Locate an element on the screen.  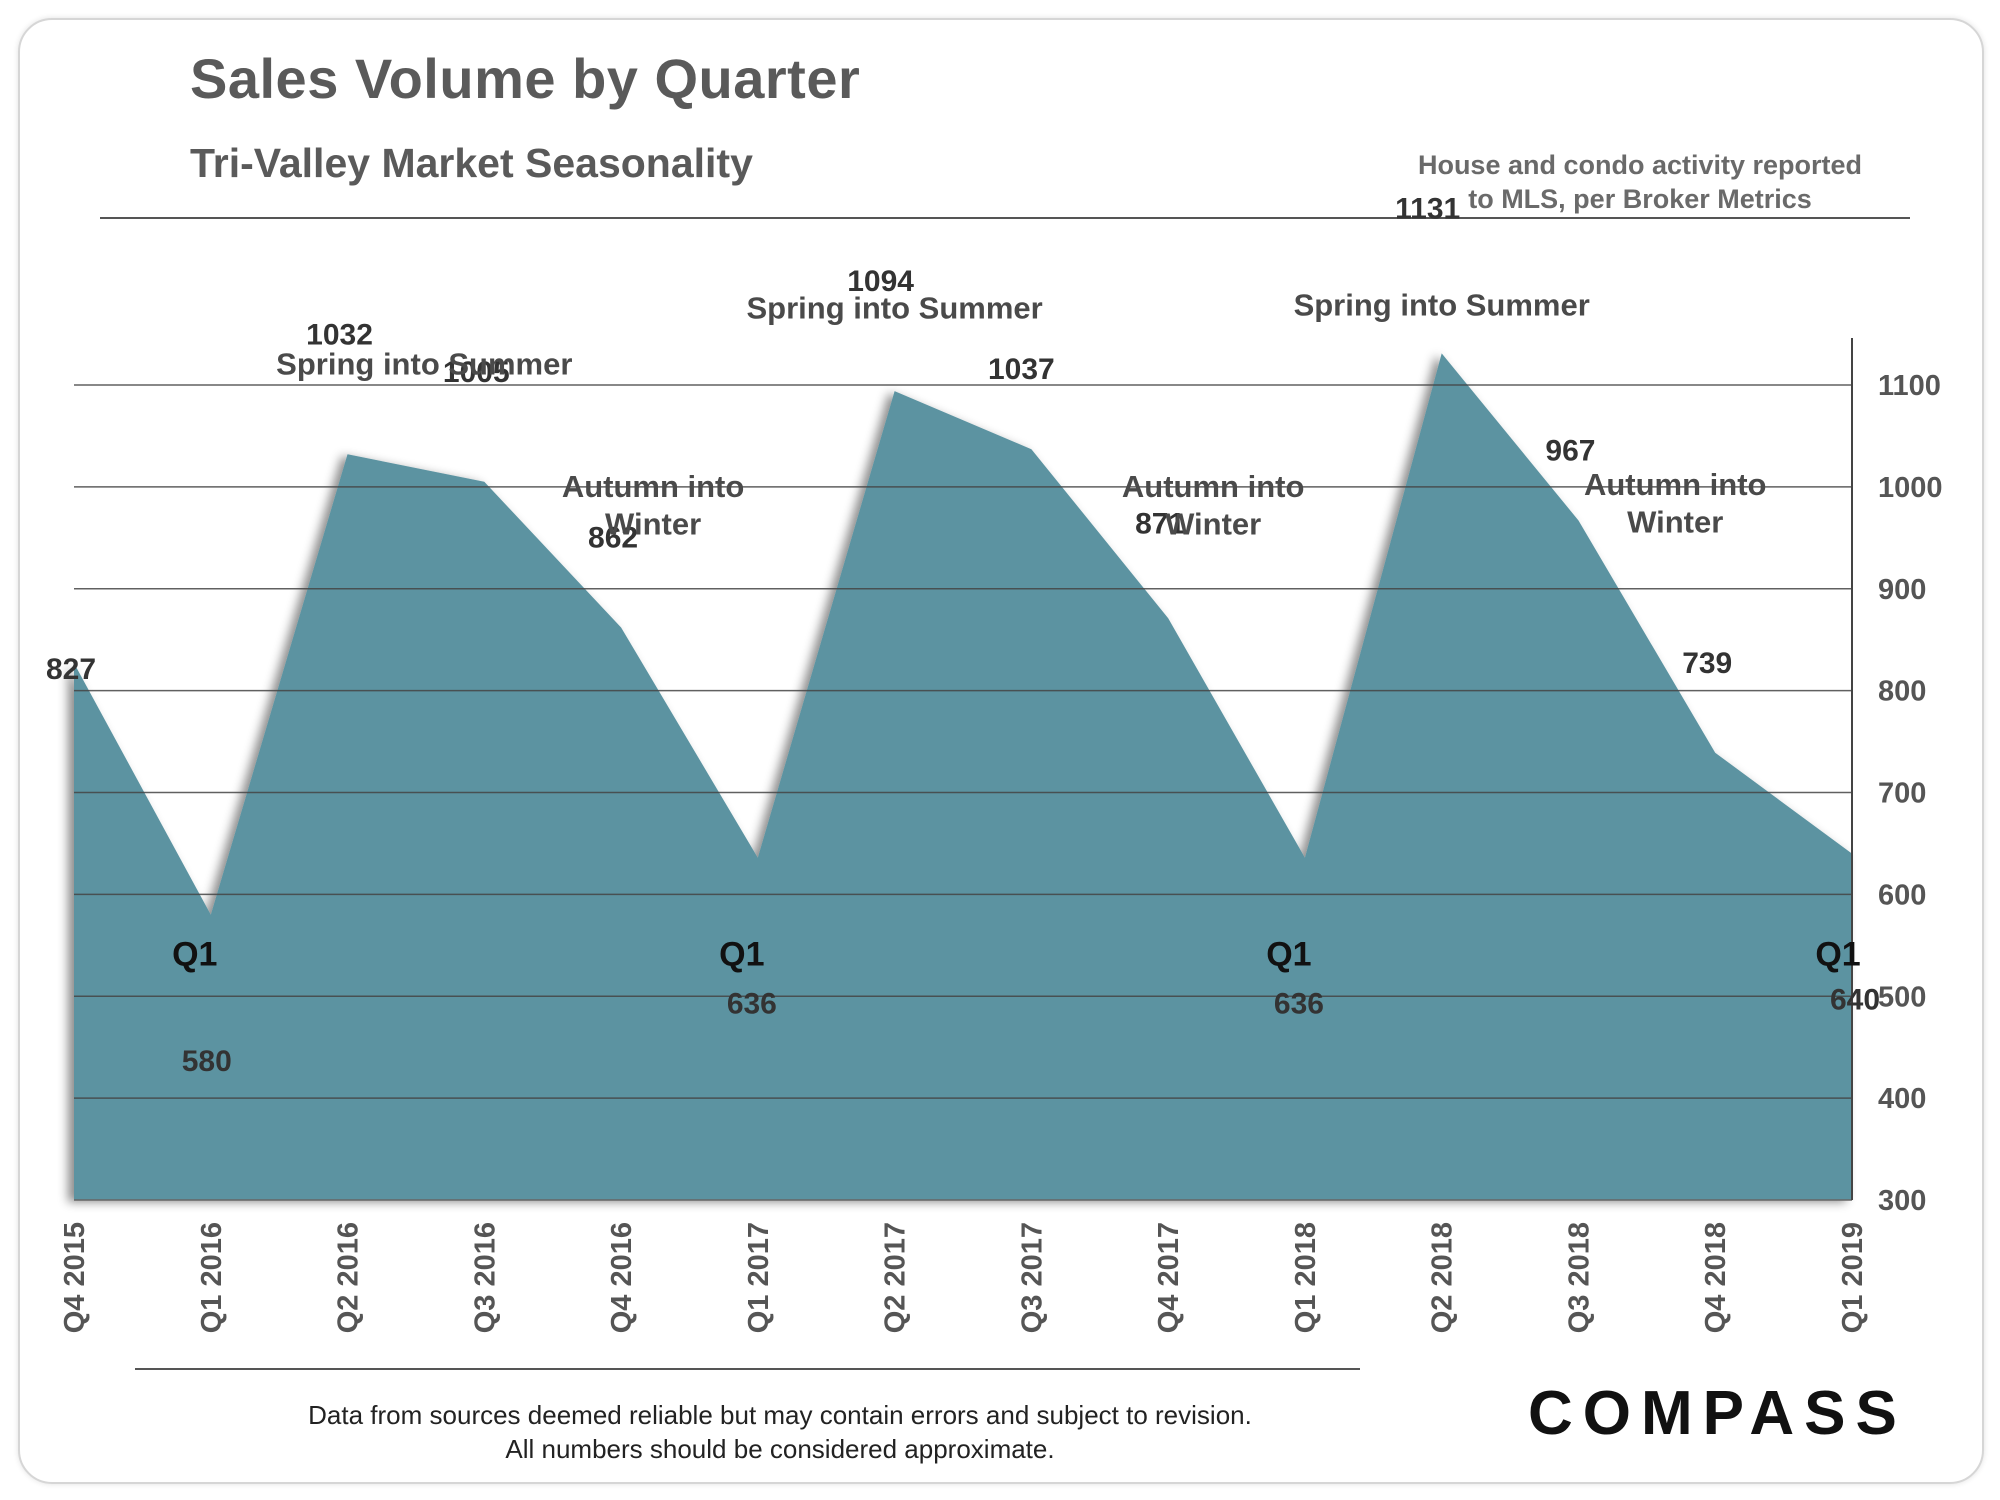
x-tick-label: Q4 2016 is located at coordinates (622, 1277).